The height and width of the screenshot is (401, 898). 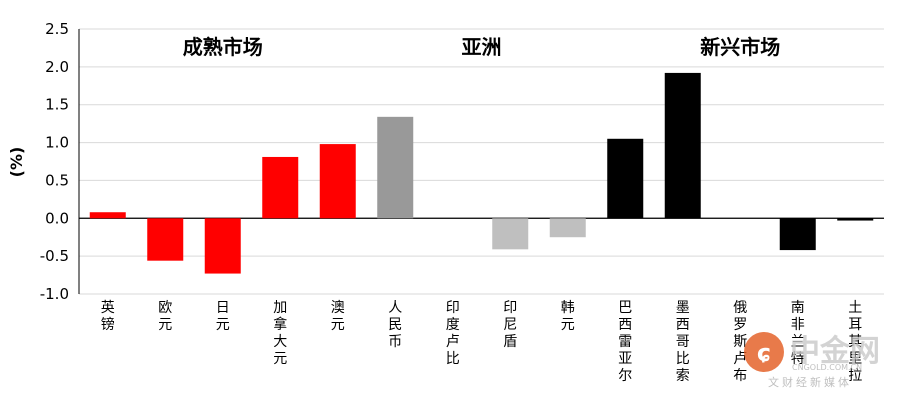 What do you see at coordinates (625, 342) in the screenshot?
I see `category-label: 巴西雷亚尔` at bounding box center [625, 342].